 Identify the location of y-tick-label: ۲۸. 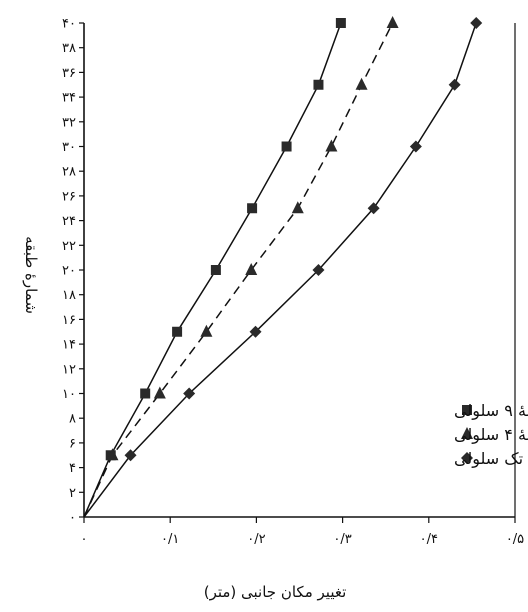
(69, 172).